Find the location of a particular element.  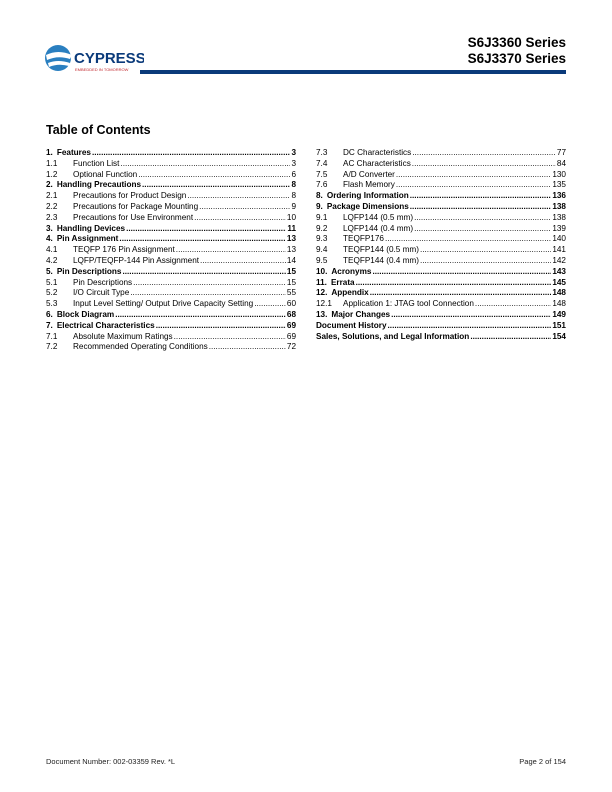

toc-entry-page: 141 is located at coordinates (559, 250).